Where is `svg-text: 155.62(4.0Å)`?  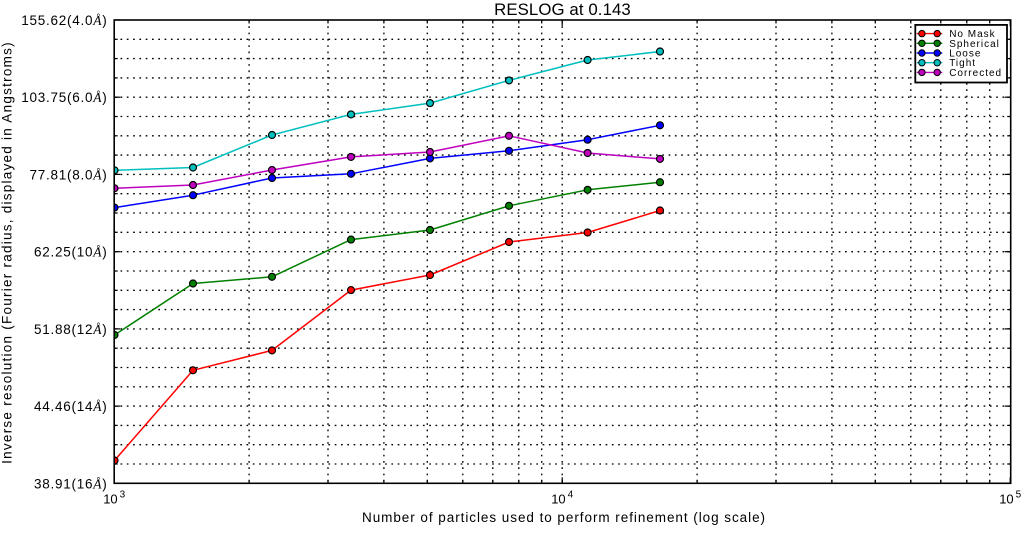
svg-text: 155.62(4.0Å) is located at coordinates (64, 20).